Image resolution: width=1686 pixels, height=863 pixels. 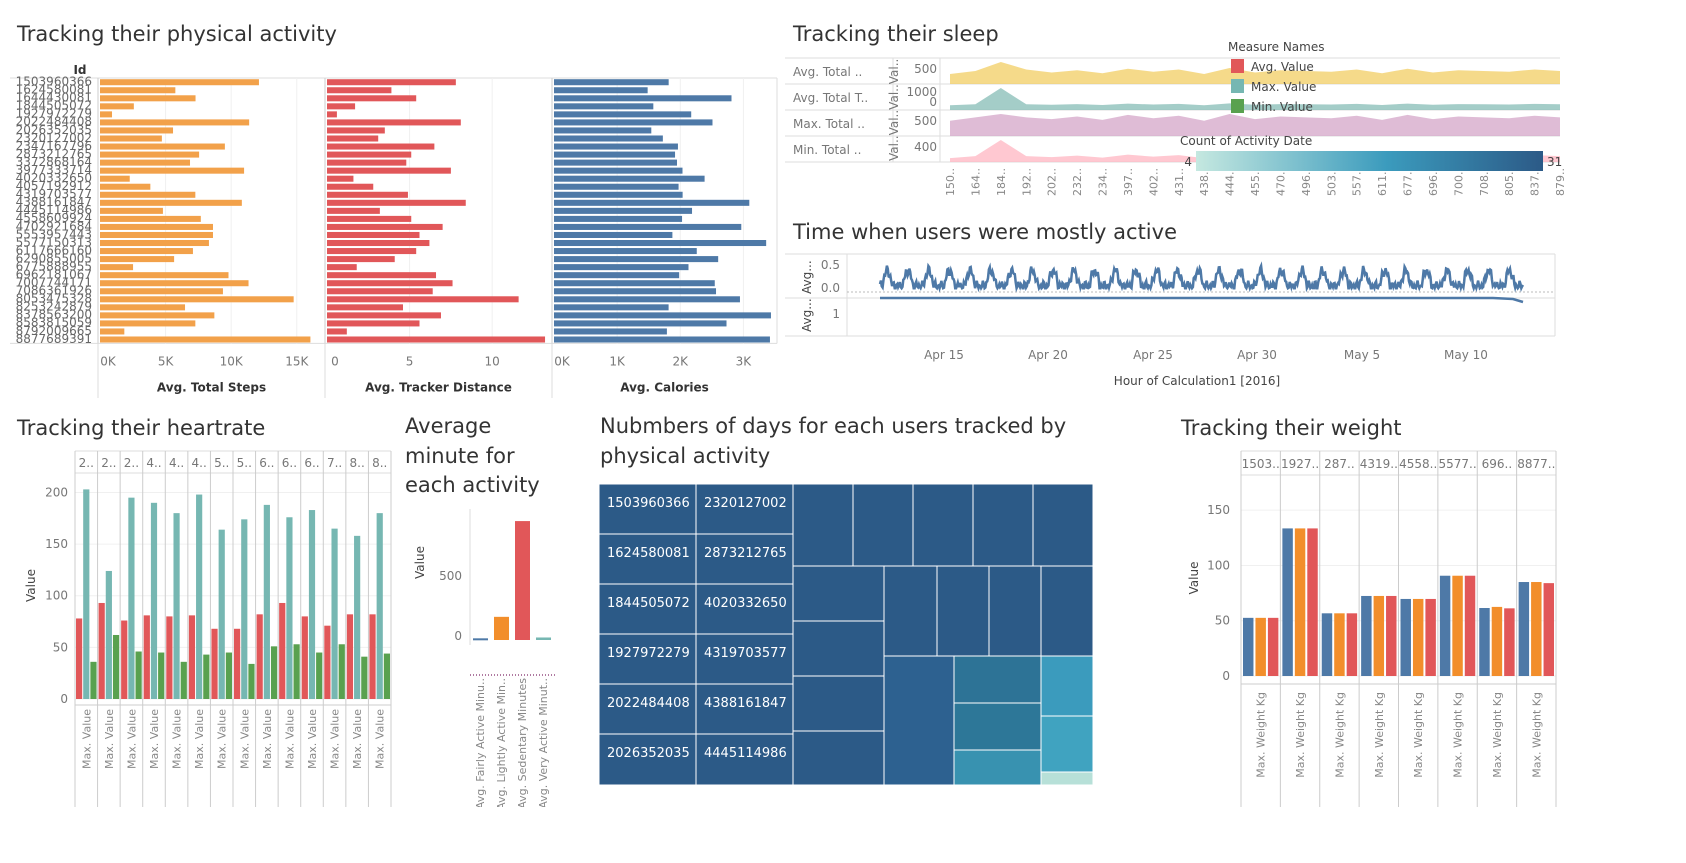 What do you see at coordinates (54, 138) in the screenshot?
I see `id-label: 2320127002` at bounding box center [54, 138].